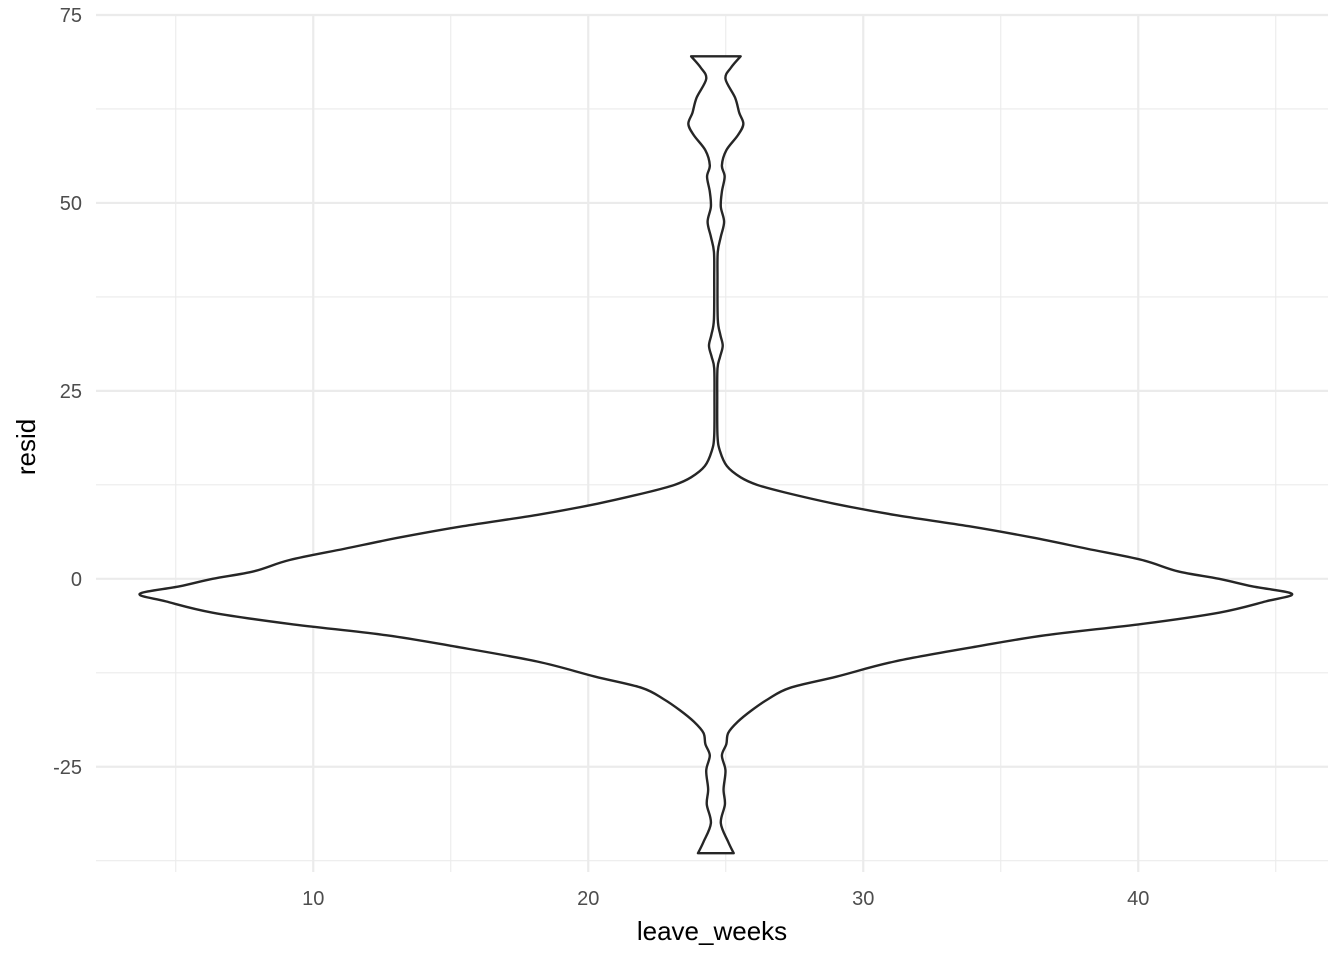 Image resolution: width=1344 pixels, height=960 pixels. Describe the element at coordinates (313, 899) in the screenshot. I see `x-tick-label: 10` at that location.